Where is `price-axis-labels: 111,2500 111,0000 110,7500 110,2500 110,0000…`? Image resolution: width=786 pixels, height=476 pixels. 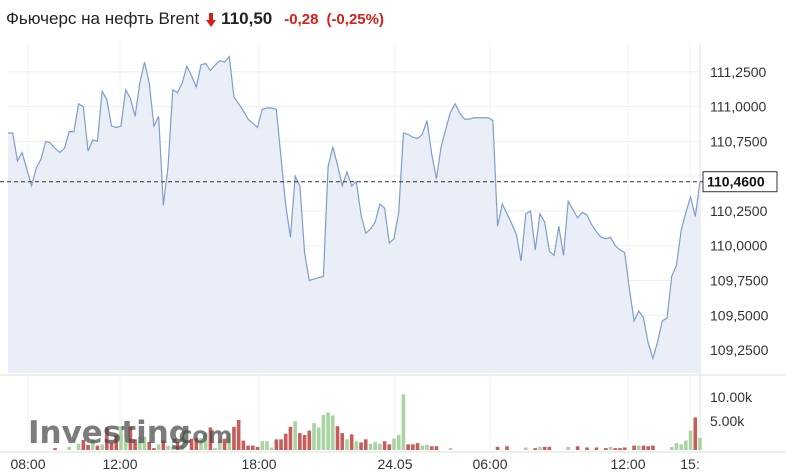 price-axis-labels: 111,2500 111,0000 110,7500 110,2500 110,0000… is located at coordinates (739, 211).